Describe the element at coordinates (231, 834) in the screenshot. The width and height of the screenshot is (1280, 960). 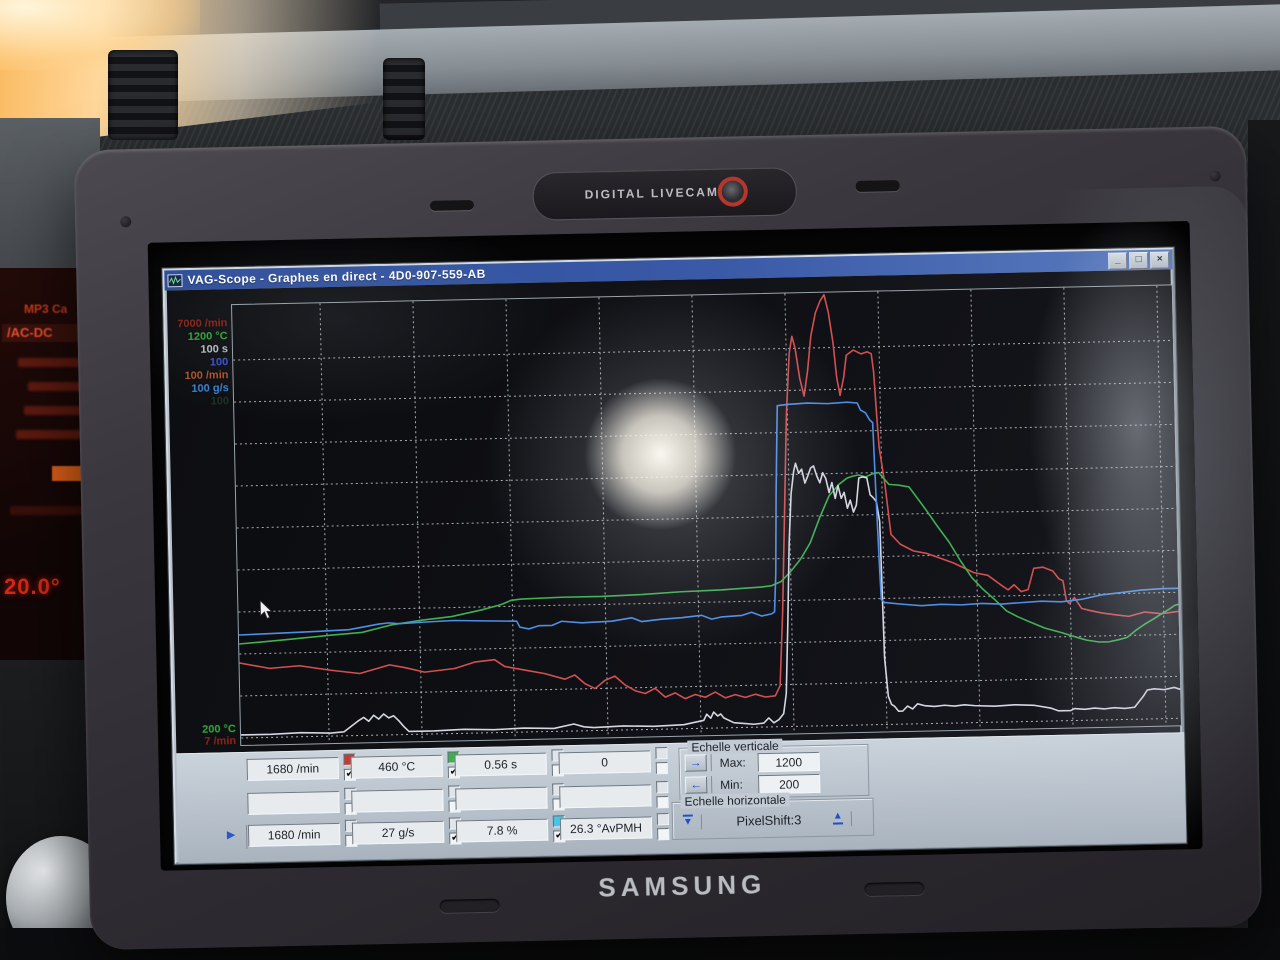
I see `play-button: ►` at that location.